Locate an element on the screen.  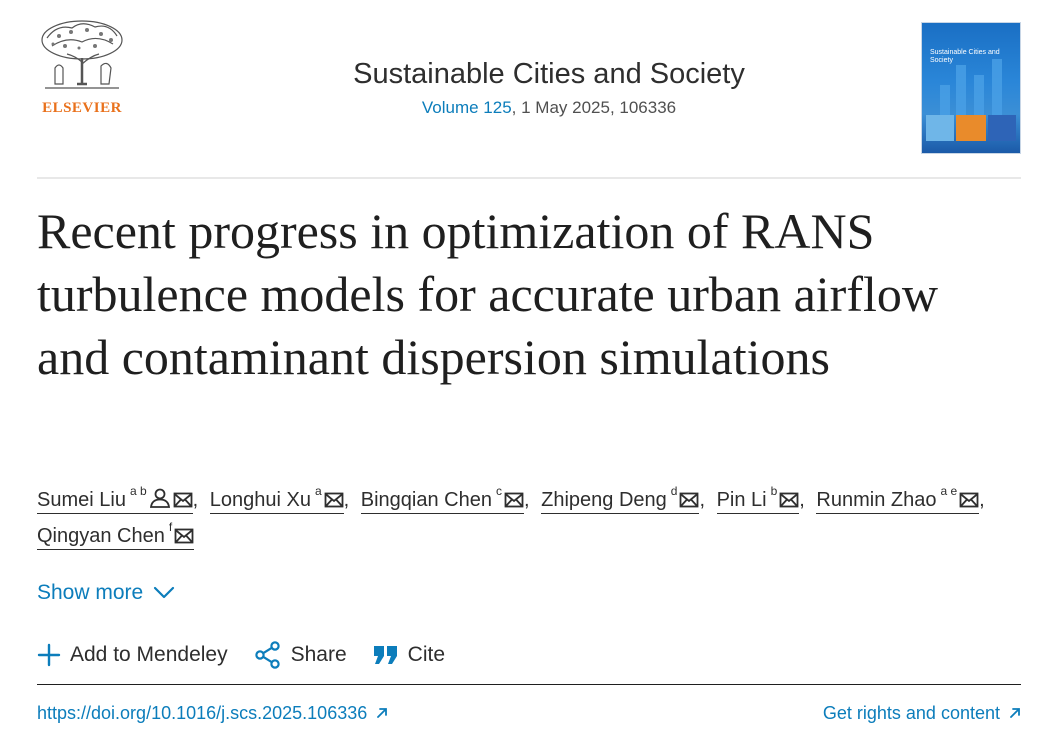
article-actions: Add to Mendeley Share Cite is located at coordinates (254, 655).